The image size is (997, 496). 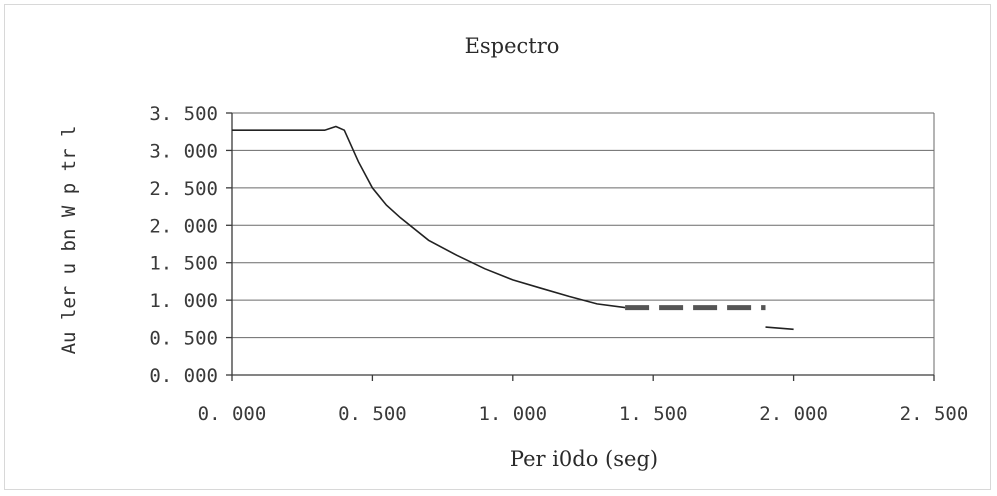 What do you see at coordinates (183, 151) in the screenshot?
I see `y-tick-label: 3. 000` at bounding box center [183, 151].